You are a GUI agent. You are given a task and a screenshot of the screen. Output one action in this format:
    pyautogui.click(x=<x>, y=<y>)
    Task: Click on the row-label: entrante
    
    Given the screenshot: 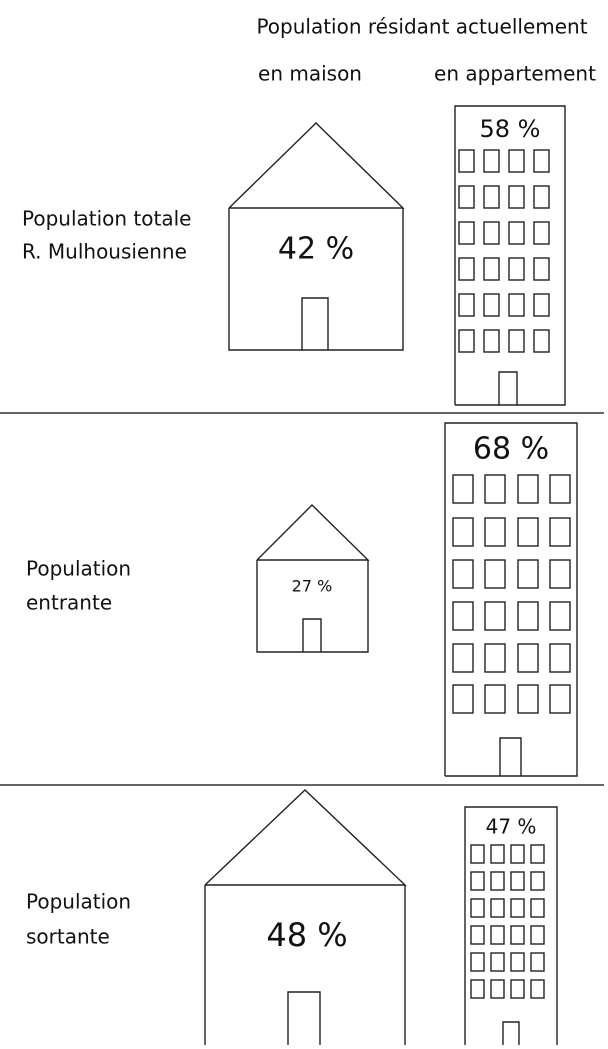 What is the action you would take?
    pyautogui.click(x=69, y=603)
    